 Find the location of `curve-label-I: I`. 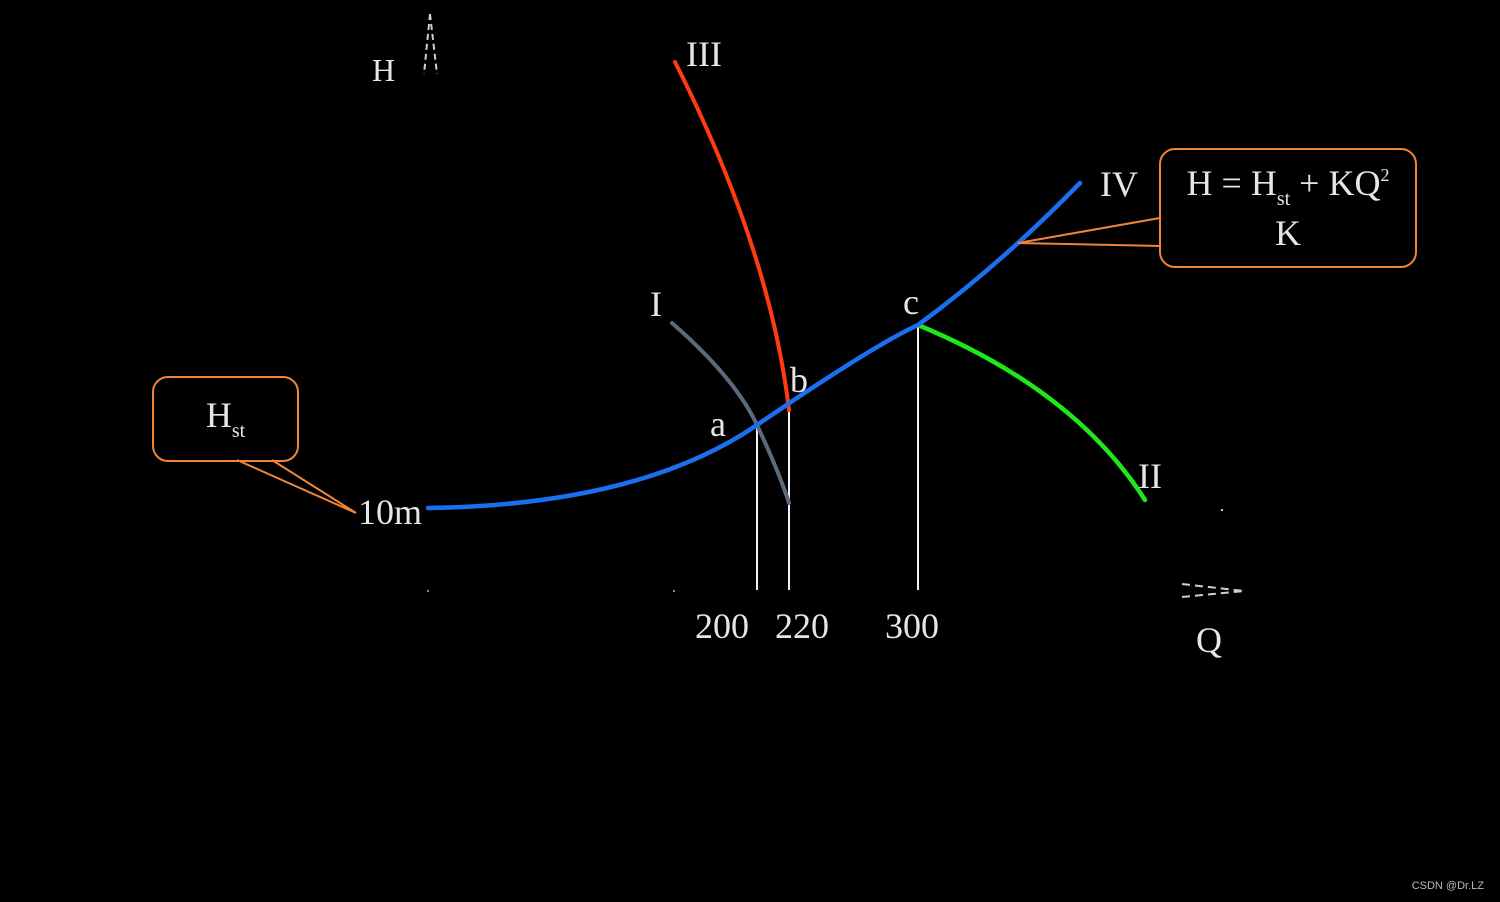

curve-label-I: I is located at coordinates (656, 304).